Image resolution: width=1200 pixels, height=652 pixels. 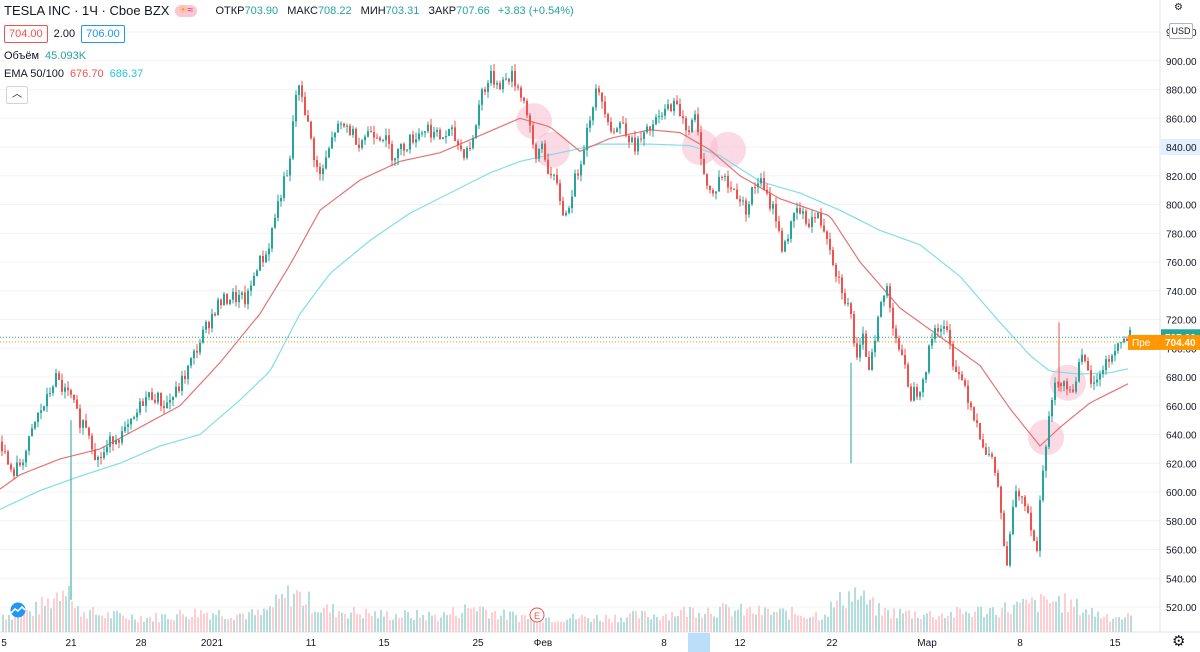 What do you see at coordinates (73, 74) in the screenshot?
I see `ema-legend: EMA 50/100 676.70 686.37` at bounding box center [73, 74].